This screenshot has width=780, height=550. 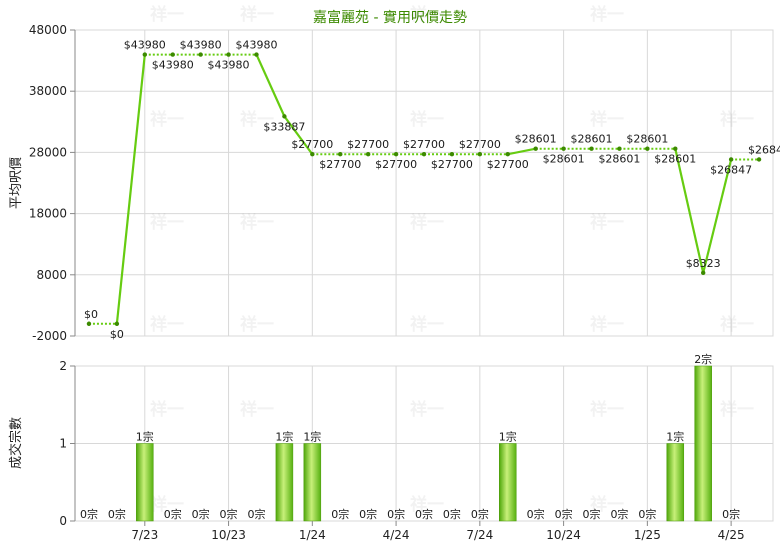 What do you see at coordinates (312, 535) in the screenshot?
I see `x-tick-label: 1/24` at bounding box center [312, 535].